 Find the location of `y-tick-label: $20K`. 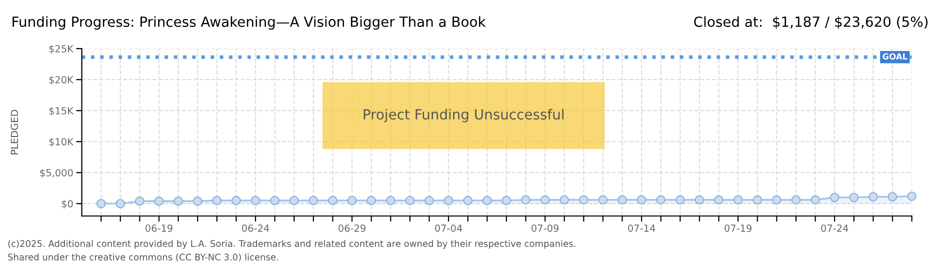

y-tick-label: $20K is located at coordinates (61, 80).